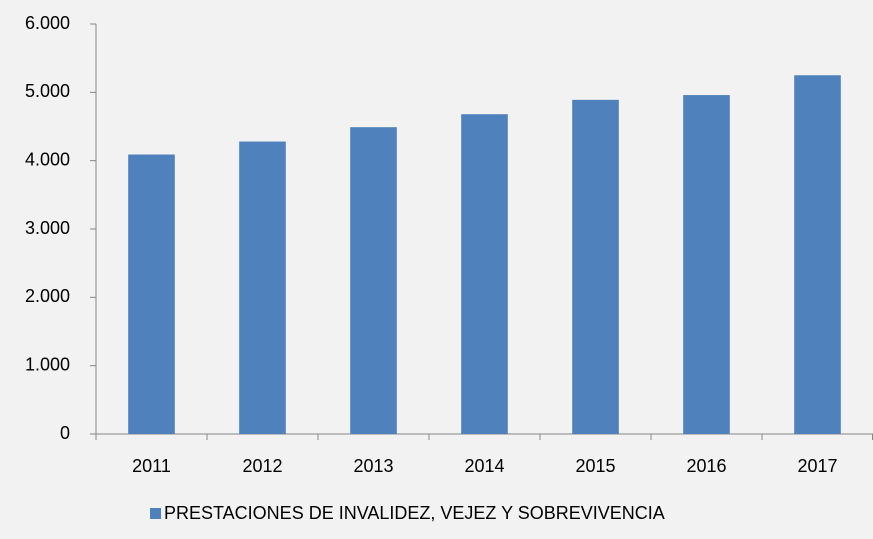 This screenshot has width=873, height=539. I want to click on x-tick-label: 2011, so click(151, 466).